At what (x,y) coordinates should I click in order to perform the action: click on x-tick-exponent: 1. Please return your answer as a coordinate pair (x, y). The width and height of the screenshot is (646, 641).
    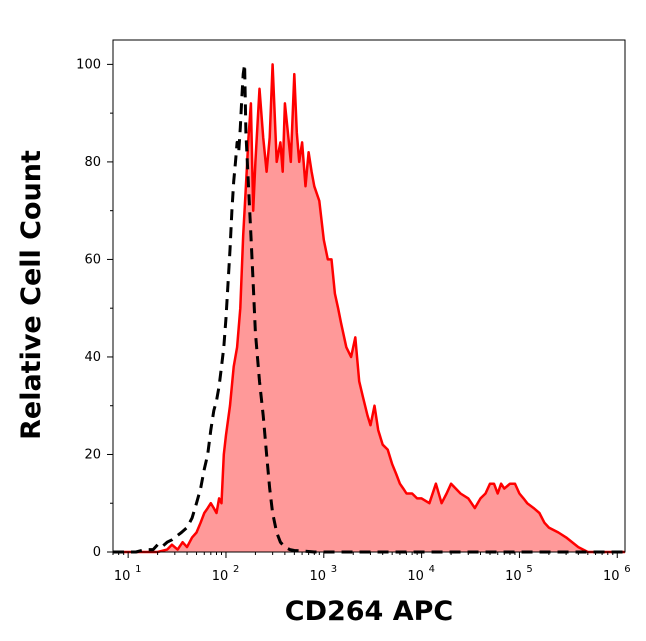
    Looking at the image, I should click on (138, 569).